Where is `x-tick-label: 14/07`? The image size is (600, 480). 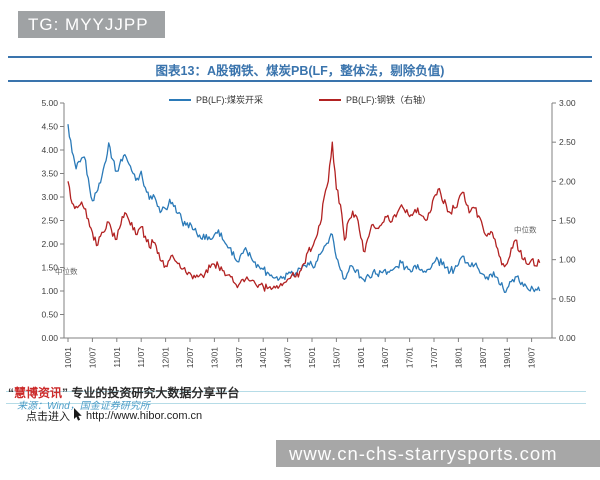 x-tick-label: 14/07 is located at coordinates (288, 358).